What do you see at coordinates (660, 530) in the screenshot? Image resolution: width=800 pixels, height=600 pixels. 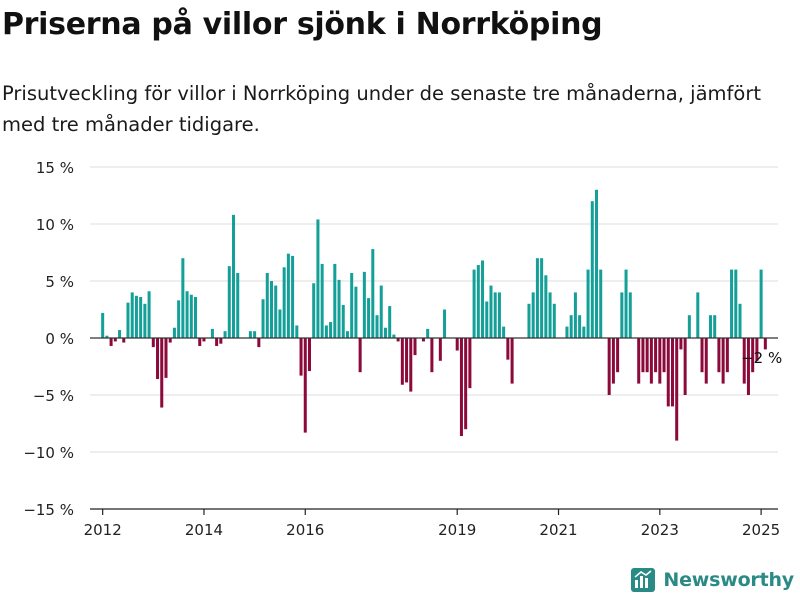 I see `x-tick-label: 2023` at bounding box center [660, 530].